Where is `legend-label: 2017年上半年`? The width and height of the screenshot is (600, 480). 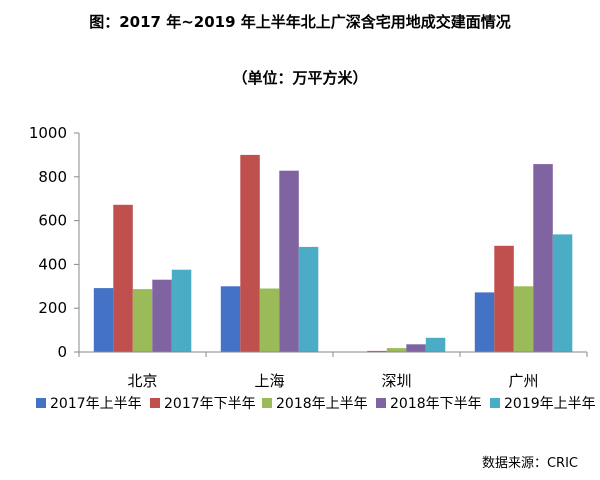
legend-label: 2017年上半年 is located at coordinates (96, 404).